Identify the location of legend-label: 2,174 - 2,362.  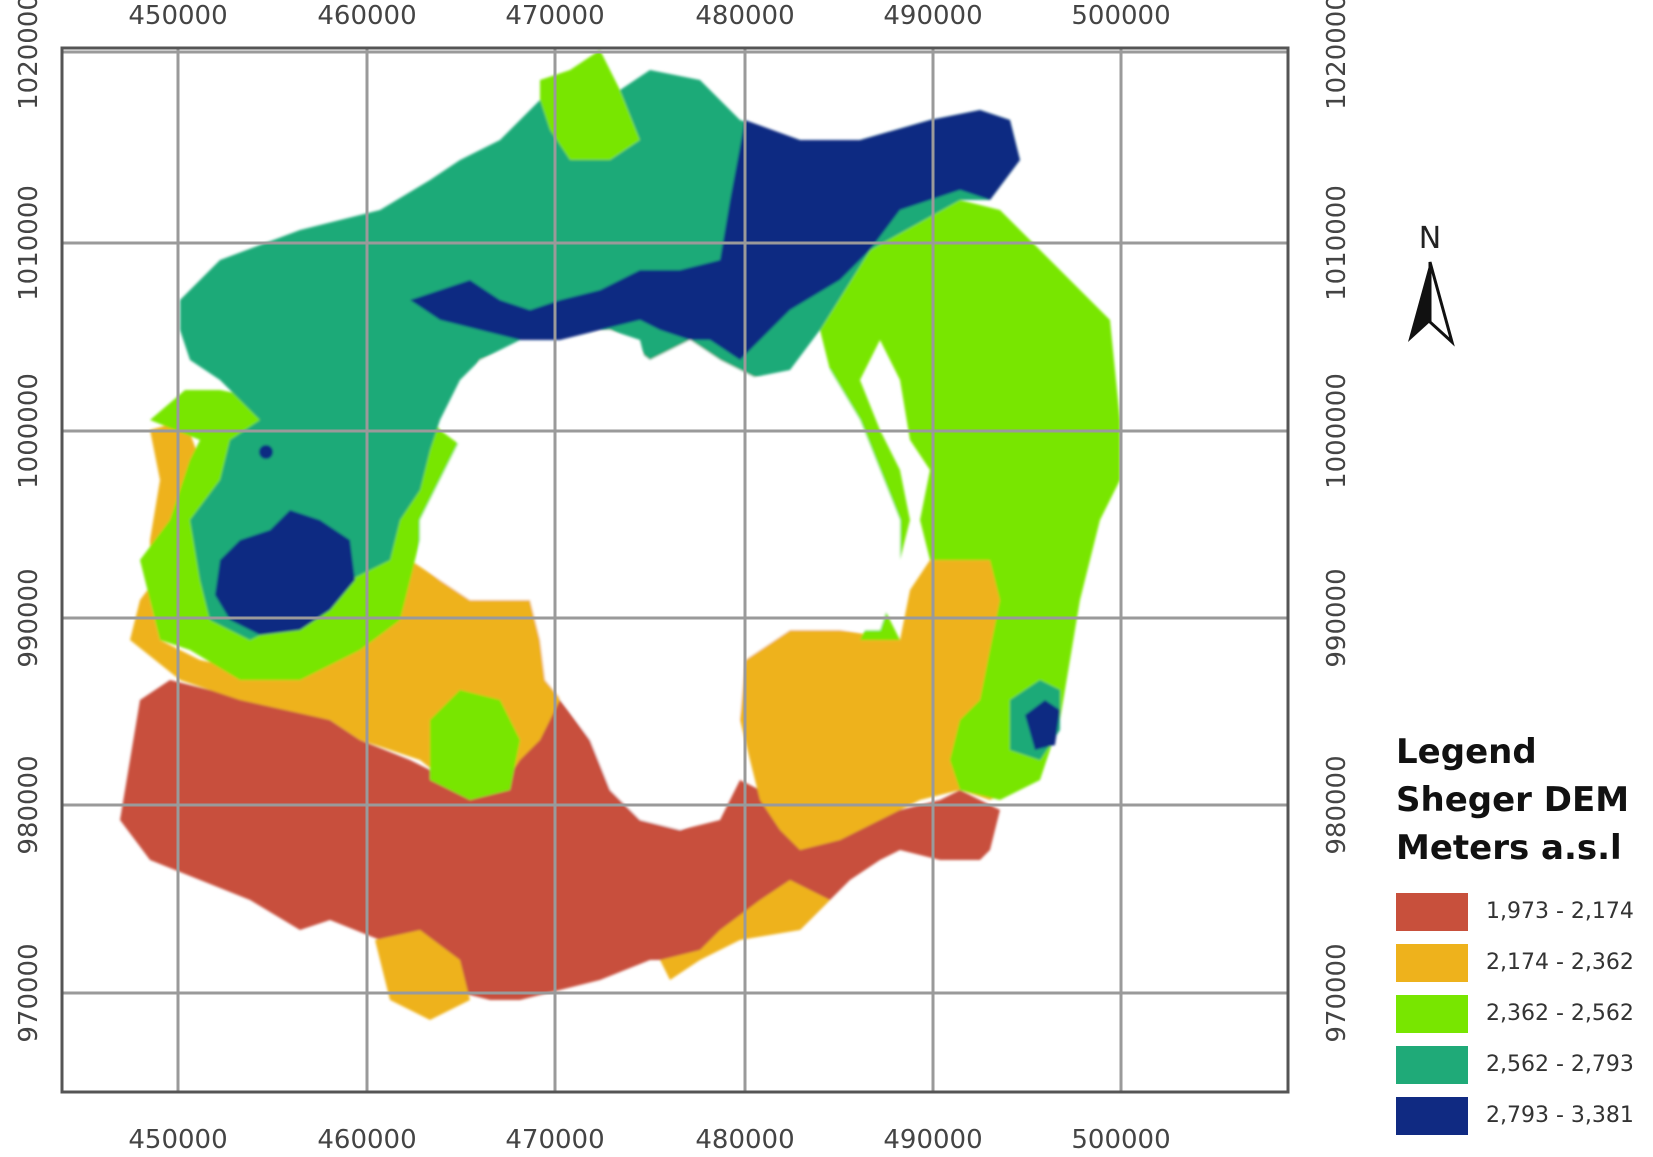
(1560, 962).